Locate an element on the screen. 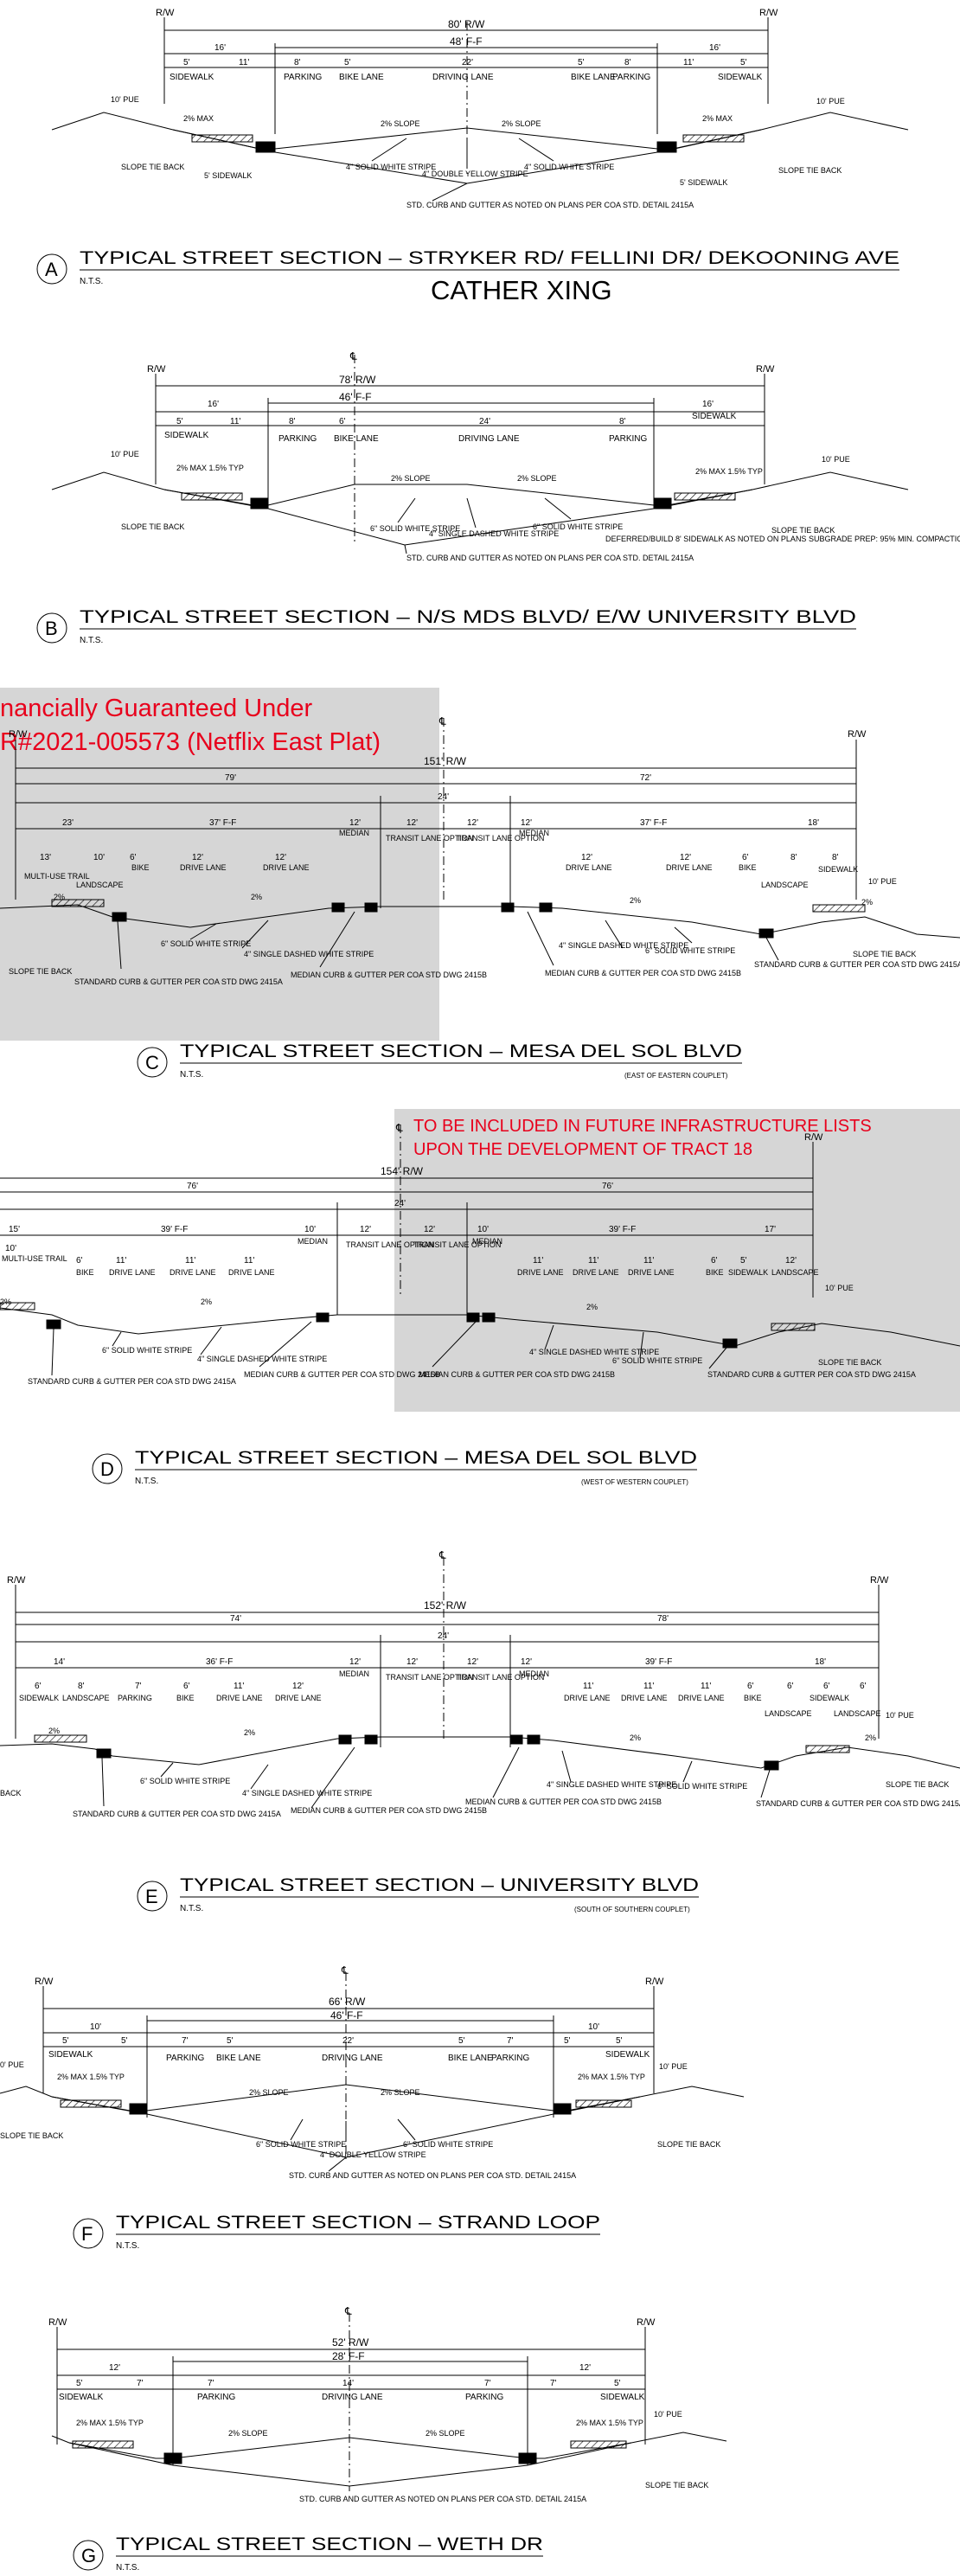  note: 10' PUE is located at coordinates (125, 454).